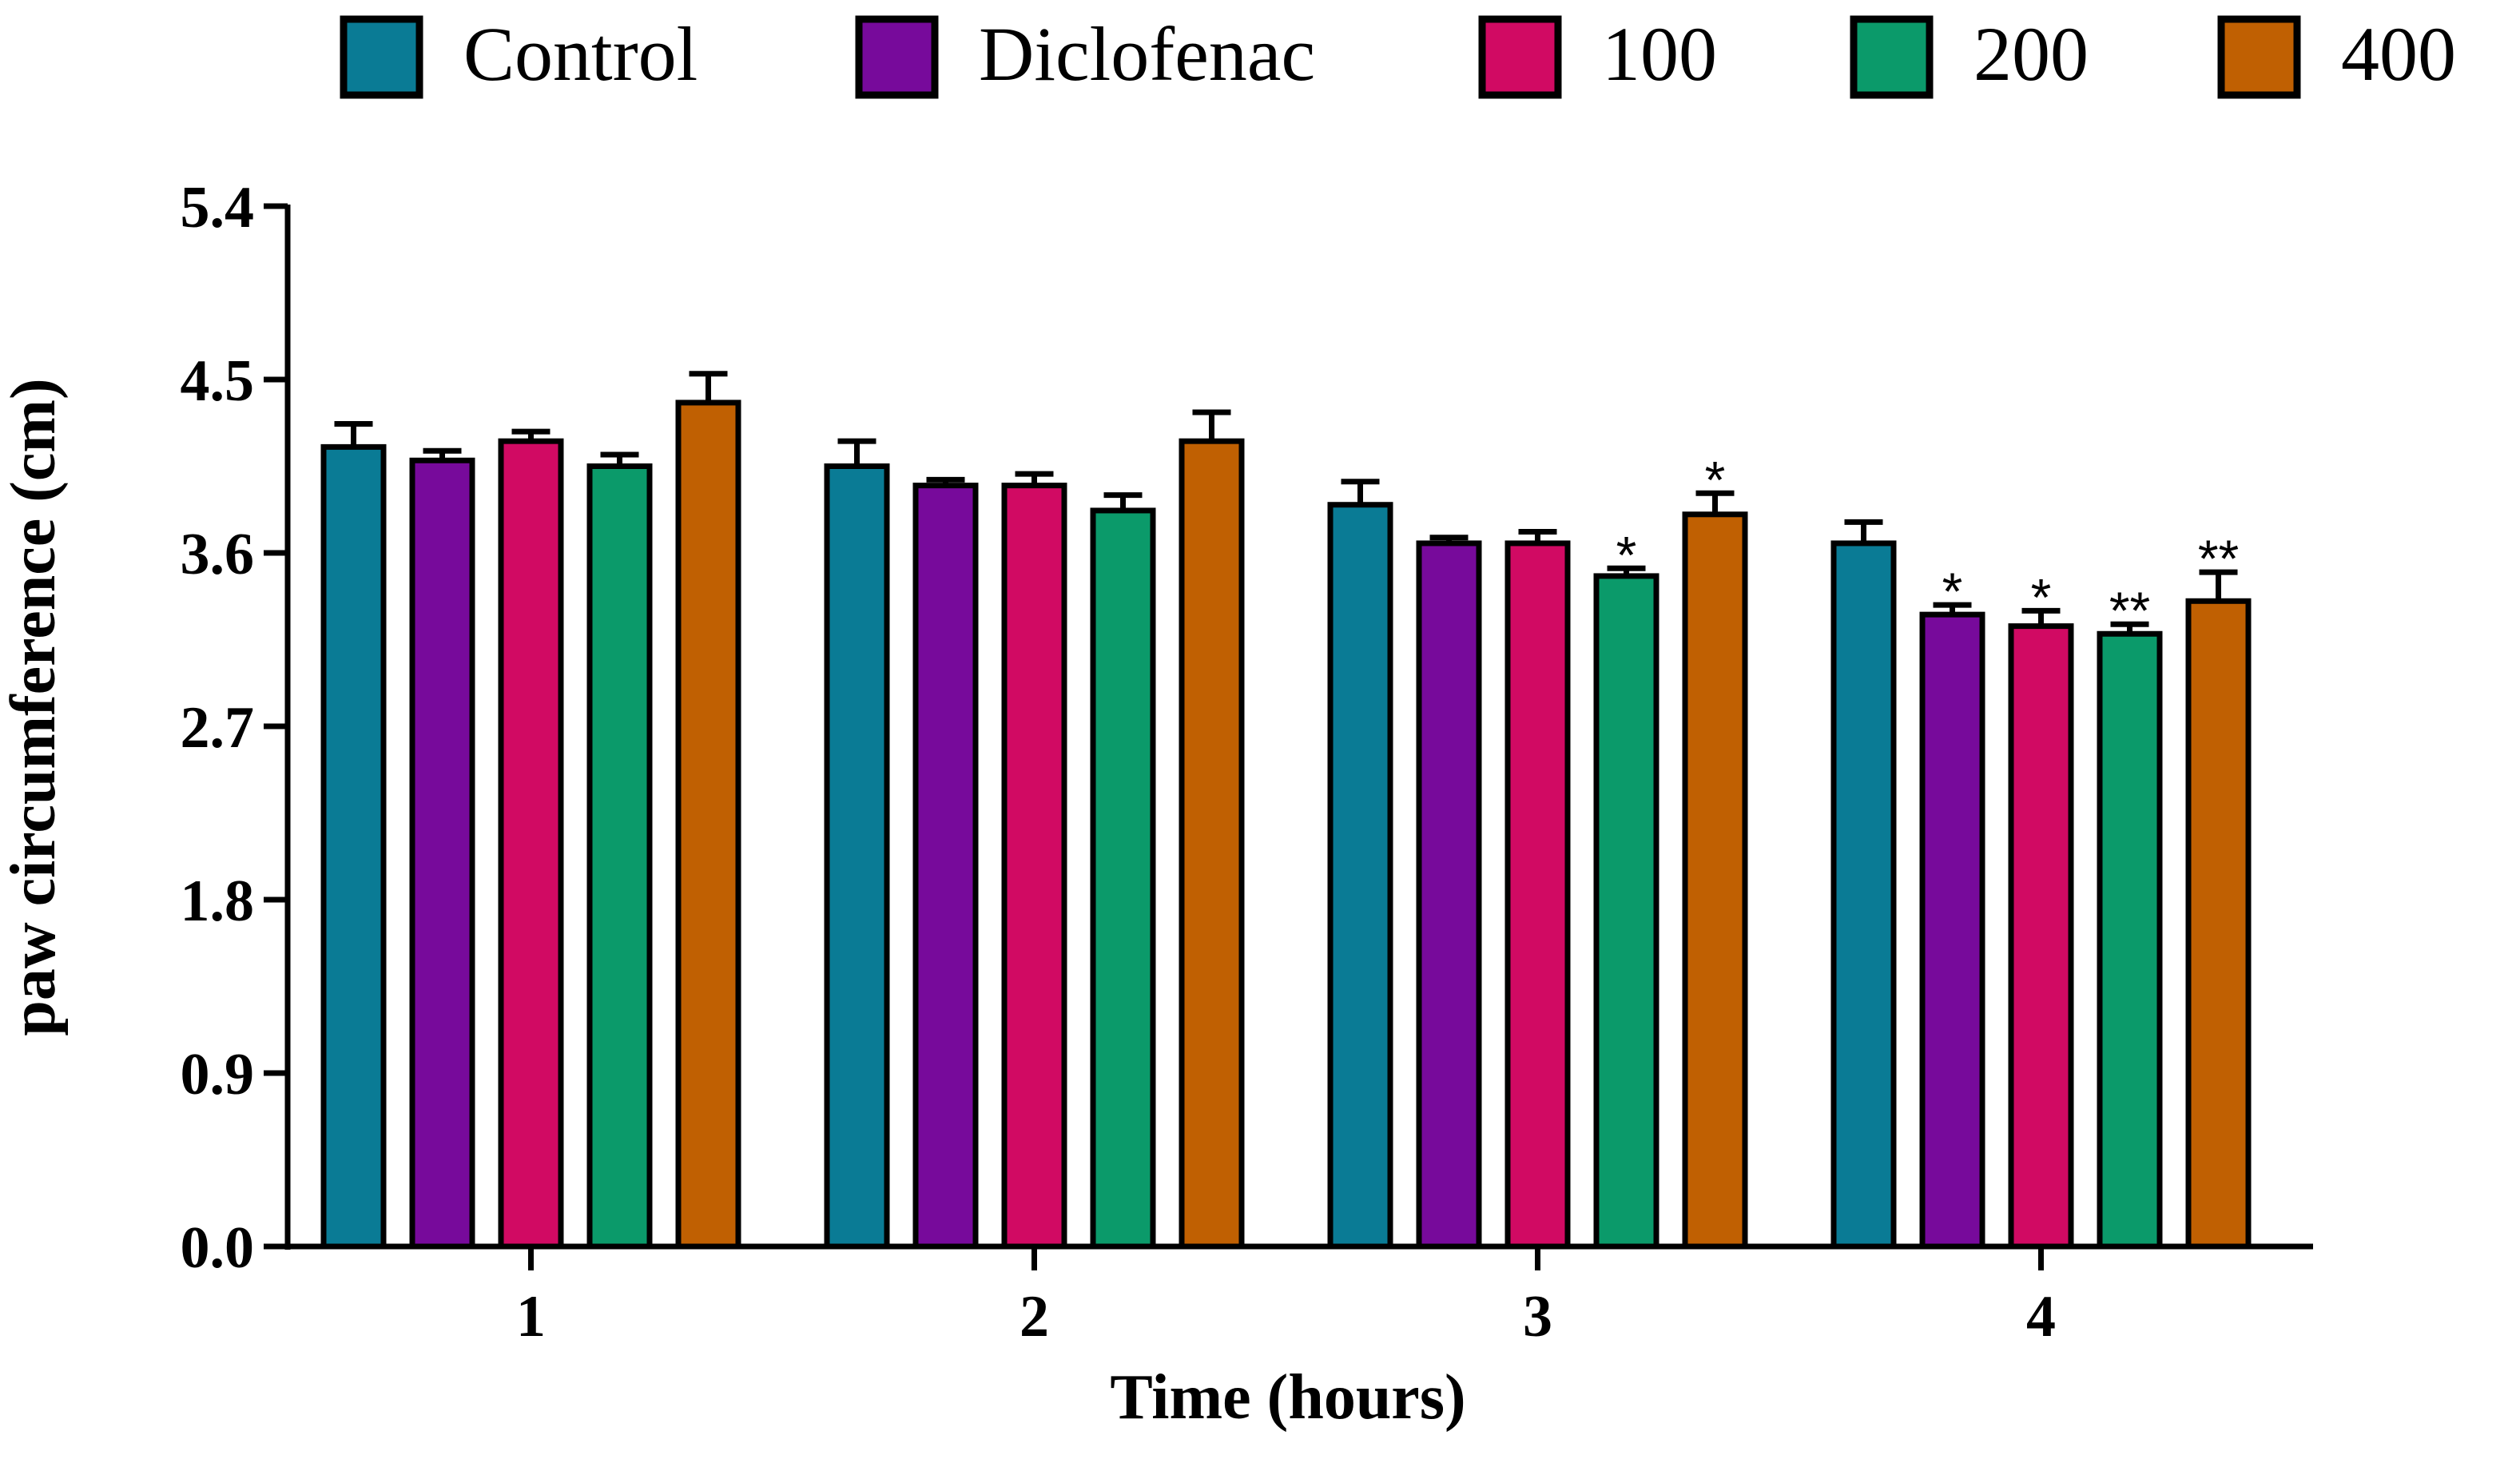 This screenshot has height=1463, width=2520. Describe the element at coordinates (1969, 55) in the screenshot. I see `legend-item: 200` at that location.